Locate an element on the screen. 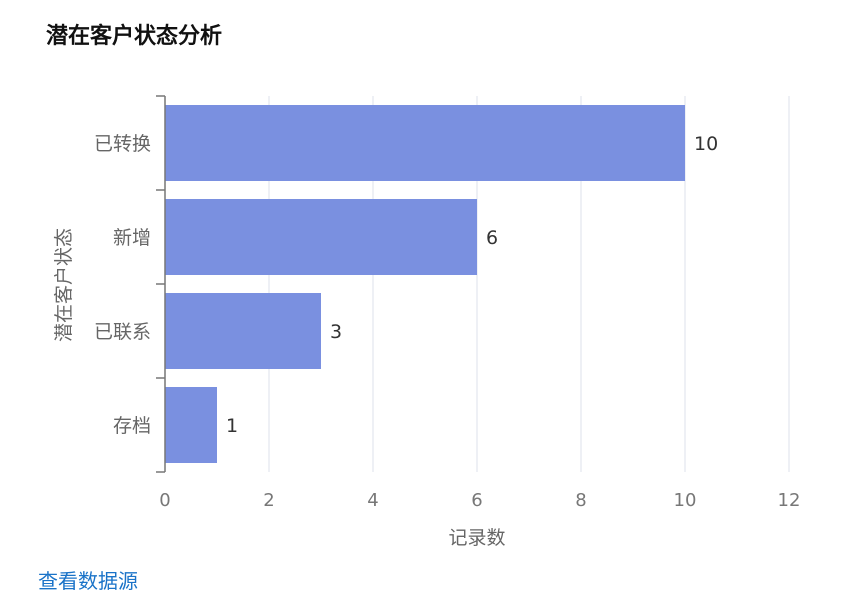 This screenshot has height=614, width=866. x-tick-label: 0 is located at coordinates (164, 500).